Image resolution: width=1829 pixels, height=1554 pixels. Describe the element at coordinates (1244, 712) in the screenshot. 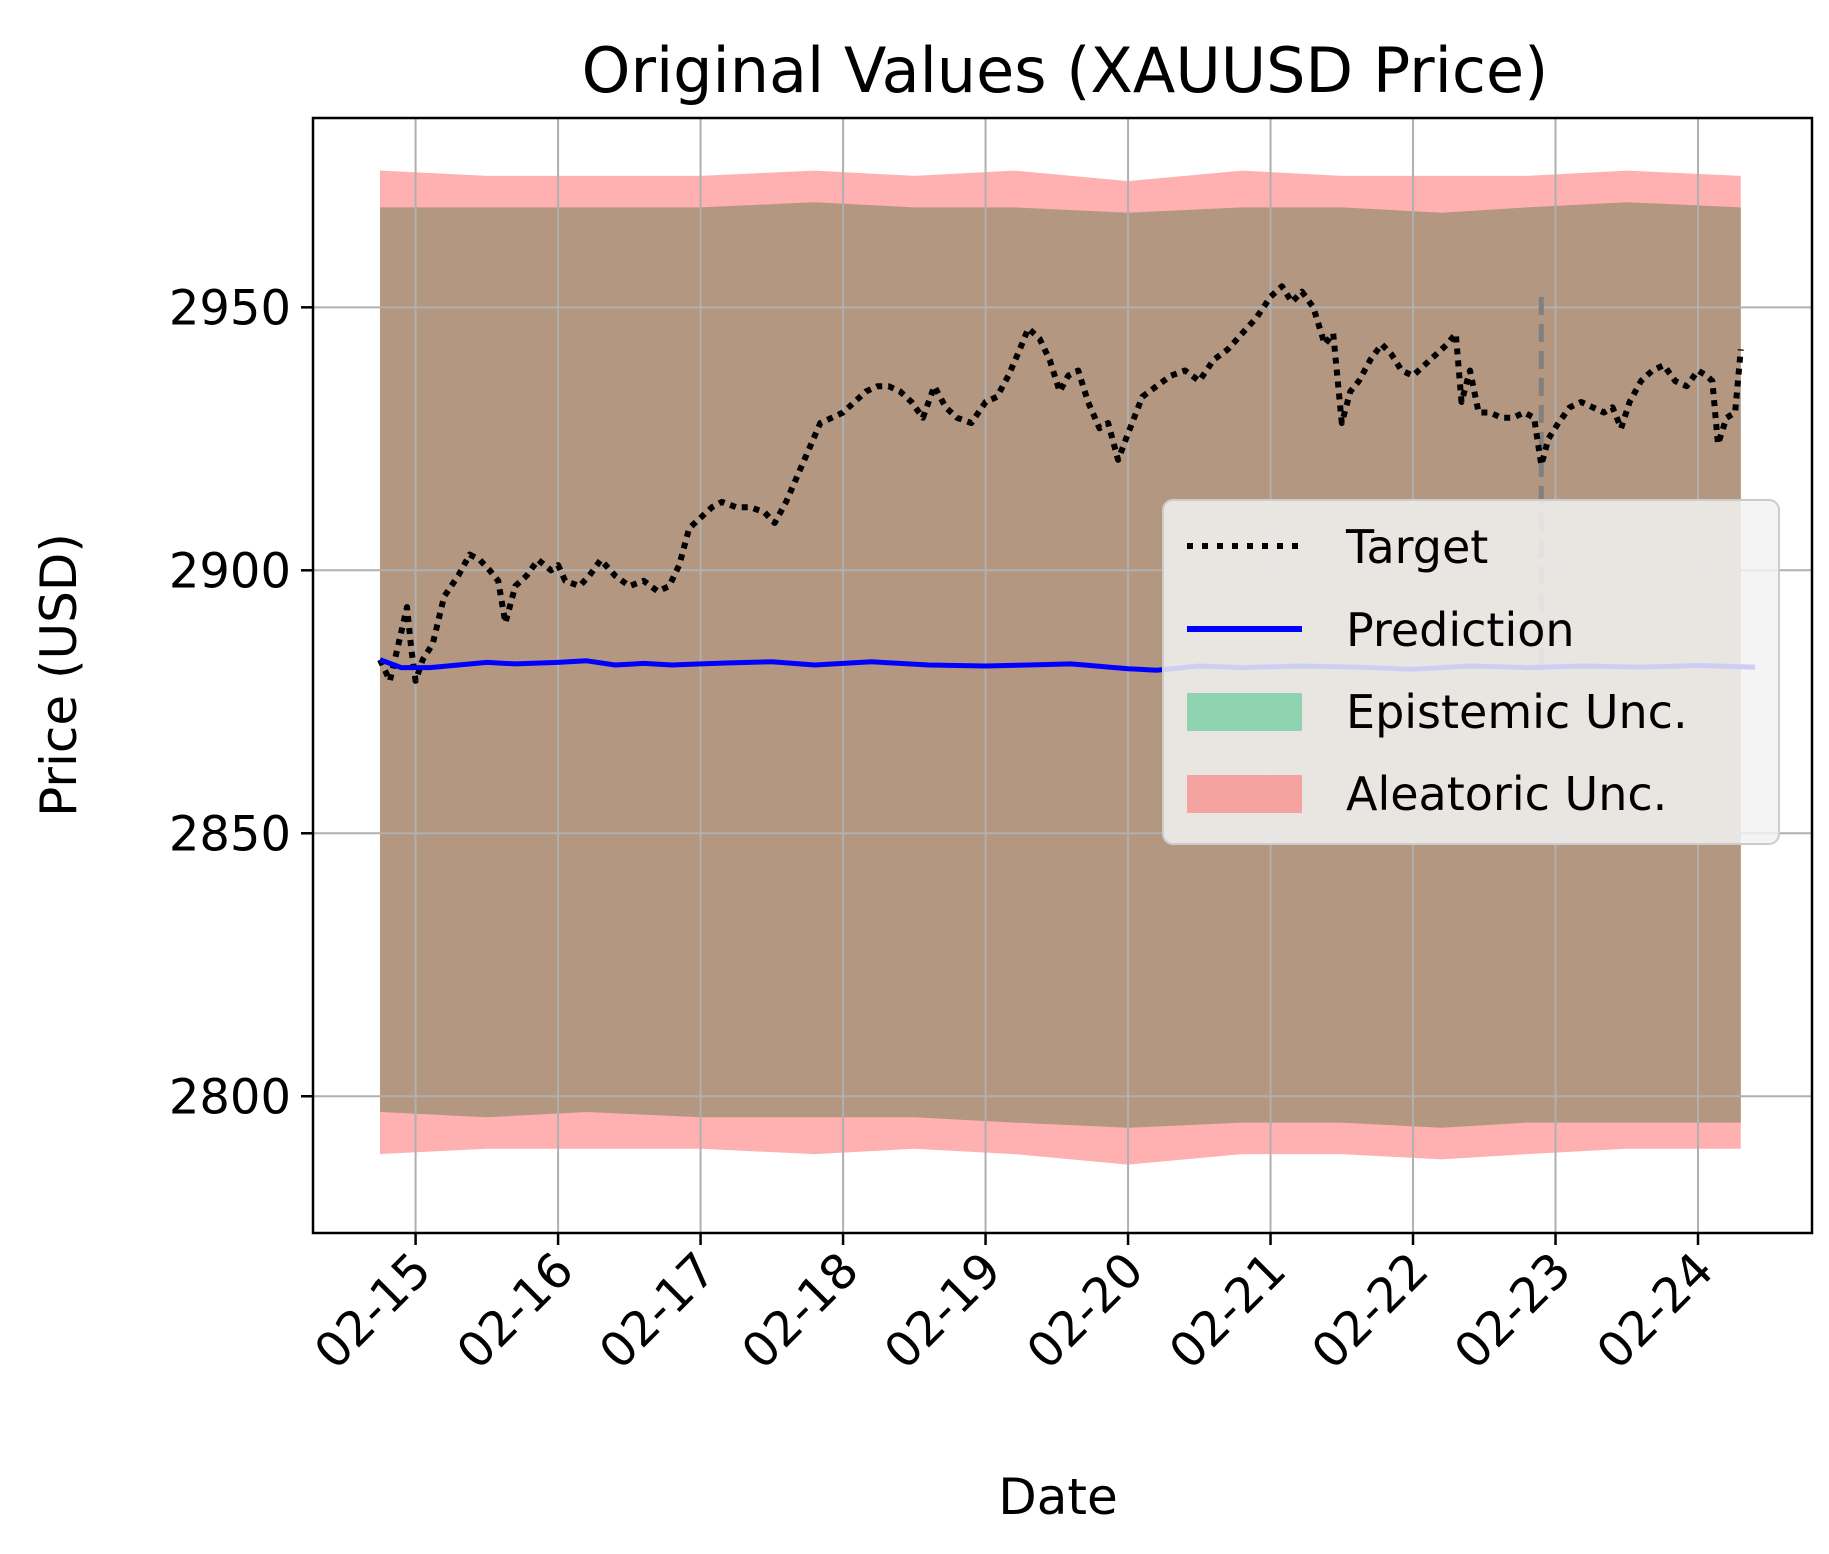

I see `legend-epistemic-swatch` at that location.